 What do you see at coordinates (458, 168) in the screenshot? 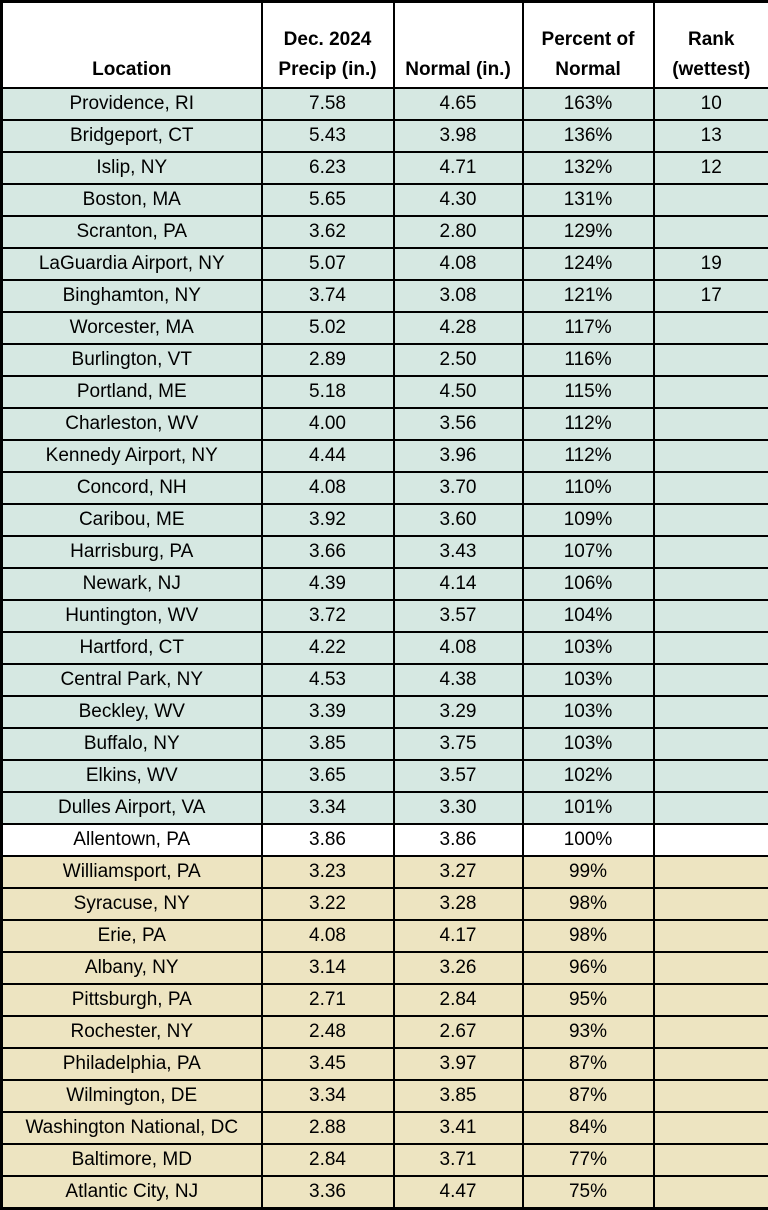
I see `normal-cell: 4.71` at bounding box center [458, 168].